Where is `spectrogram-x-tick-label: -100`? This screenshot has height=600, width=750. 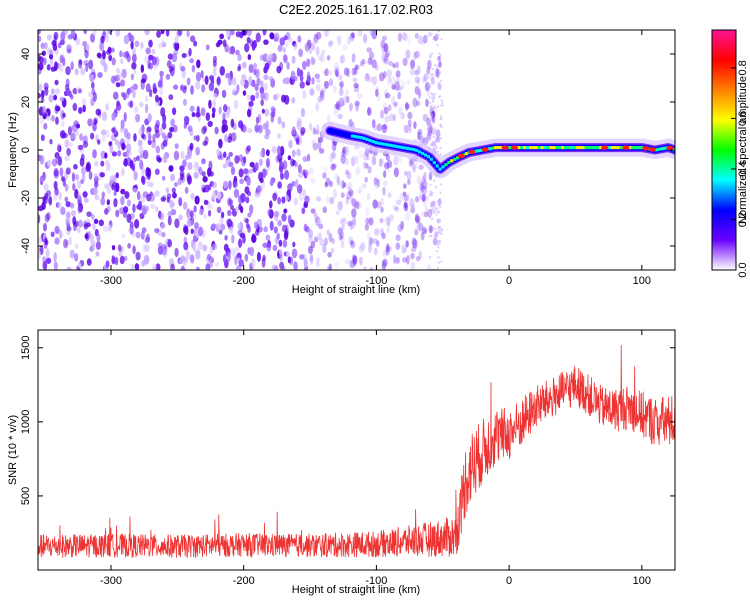 spectrogram-x-tick-label: -100 is located at coordinates (376, 281).